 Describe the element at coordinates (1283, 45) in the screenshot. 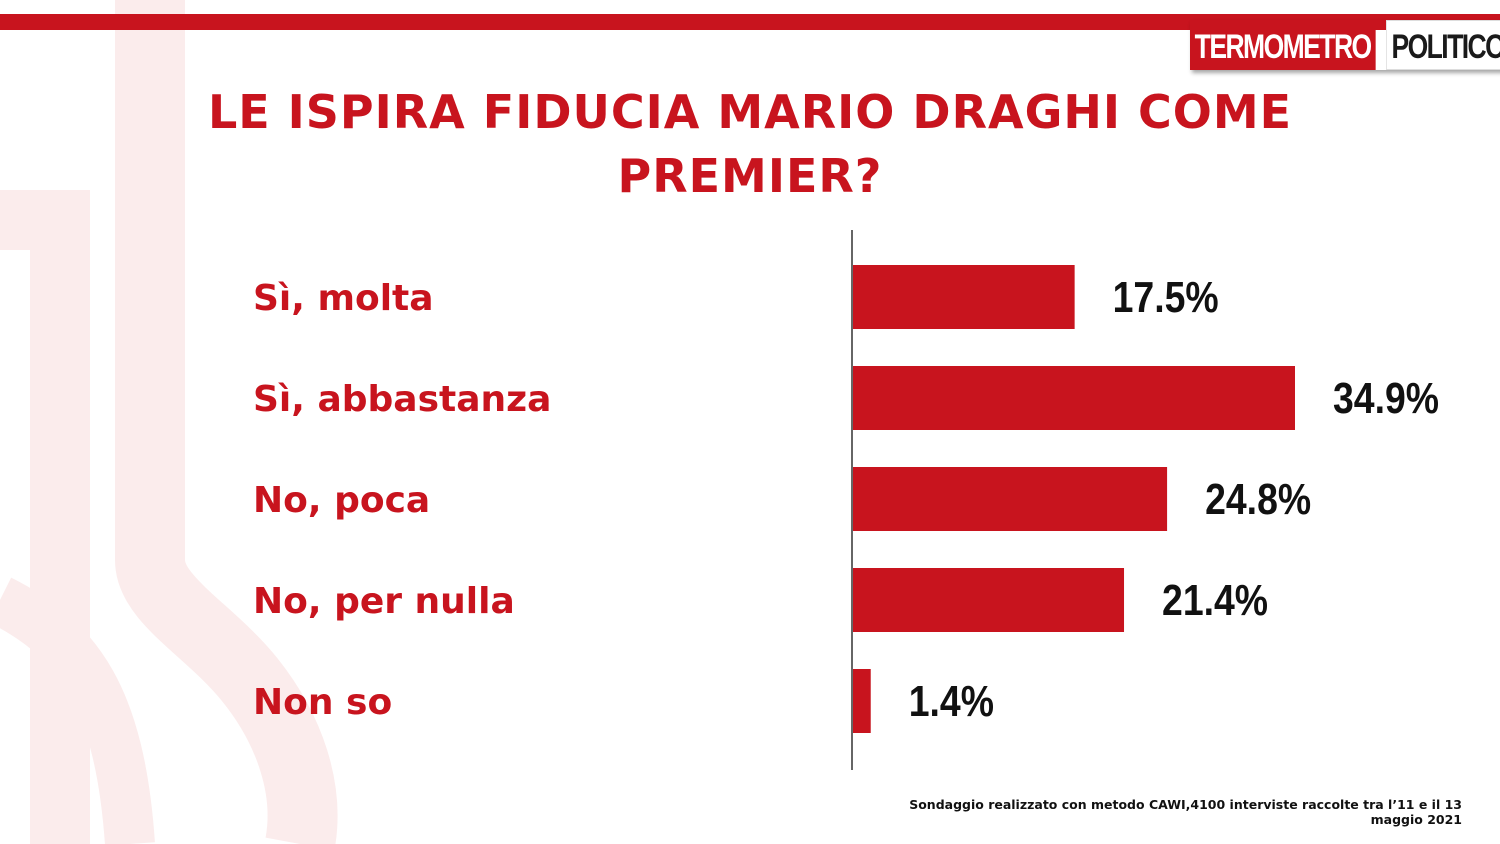

I see `logo-text-termometro: TERMOMETRO` at that location.